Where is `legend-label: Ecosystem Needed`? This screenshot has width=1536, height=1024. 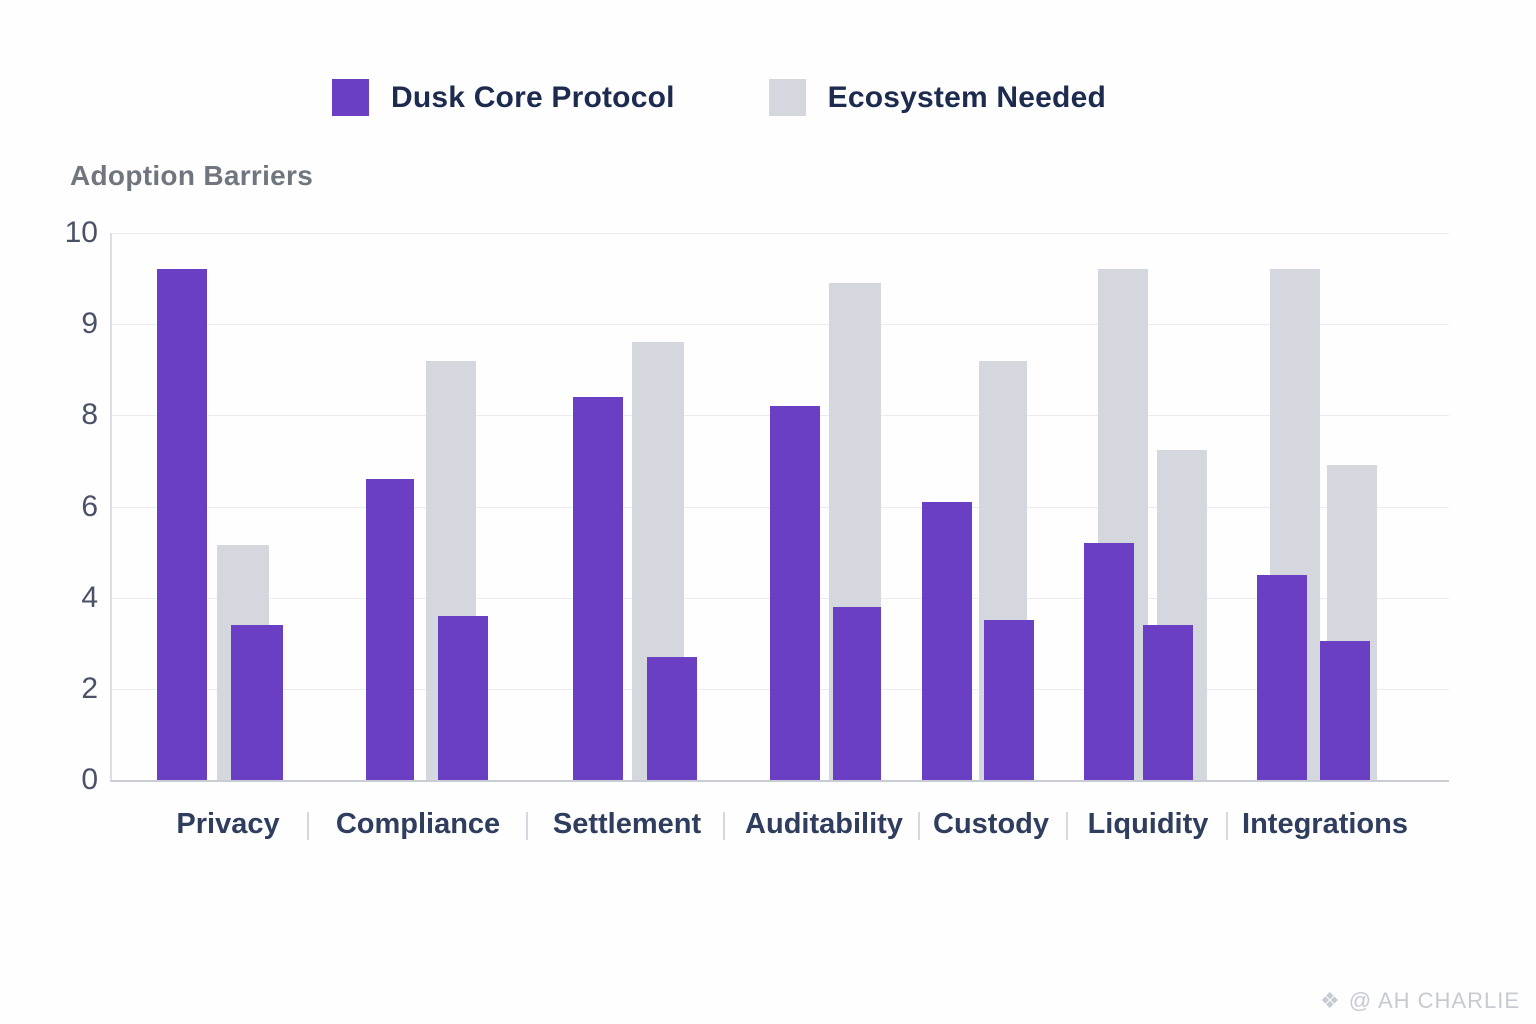
legend-label: Ecosystem Needed is located at coordinates (966, 97).